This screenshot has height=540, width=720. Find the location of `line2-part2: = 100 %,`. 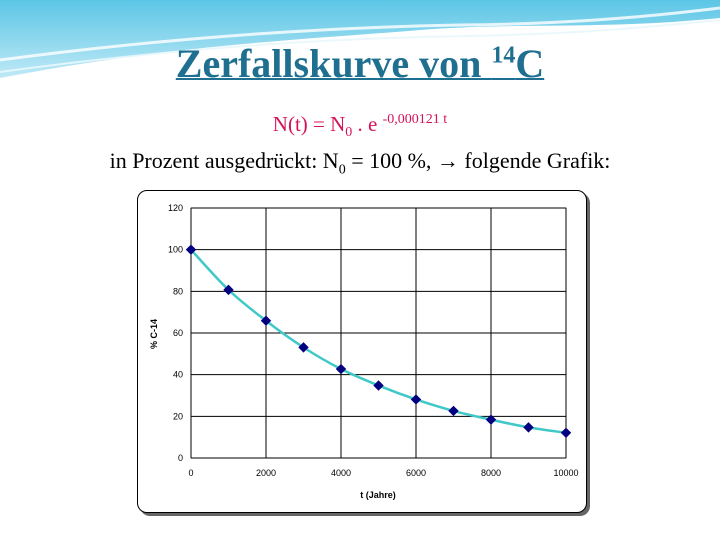

line2-part2: = 100 %, is located at coordinates (391, 160).